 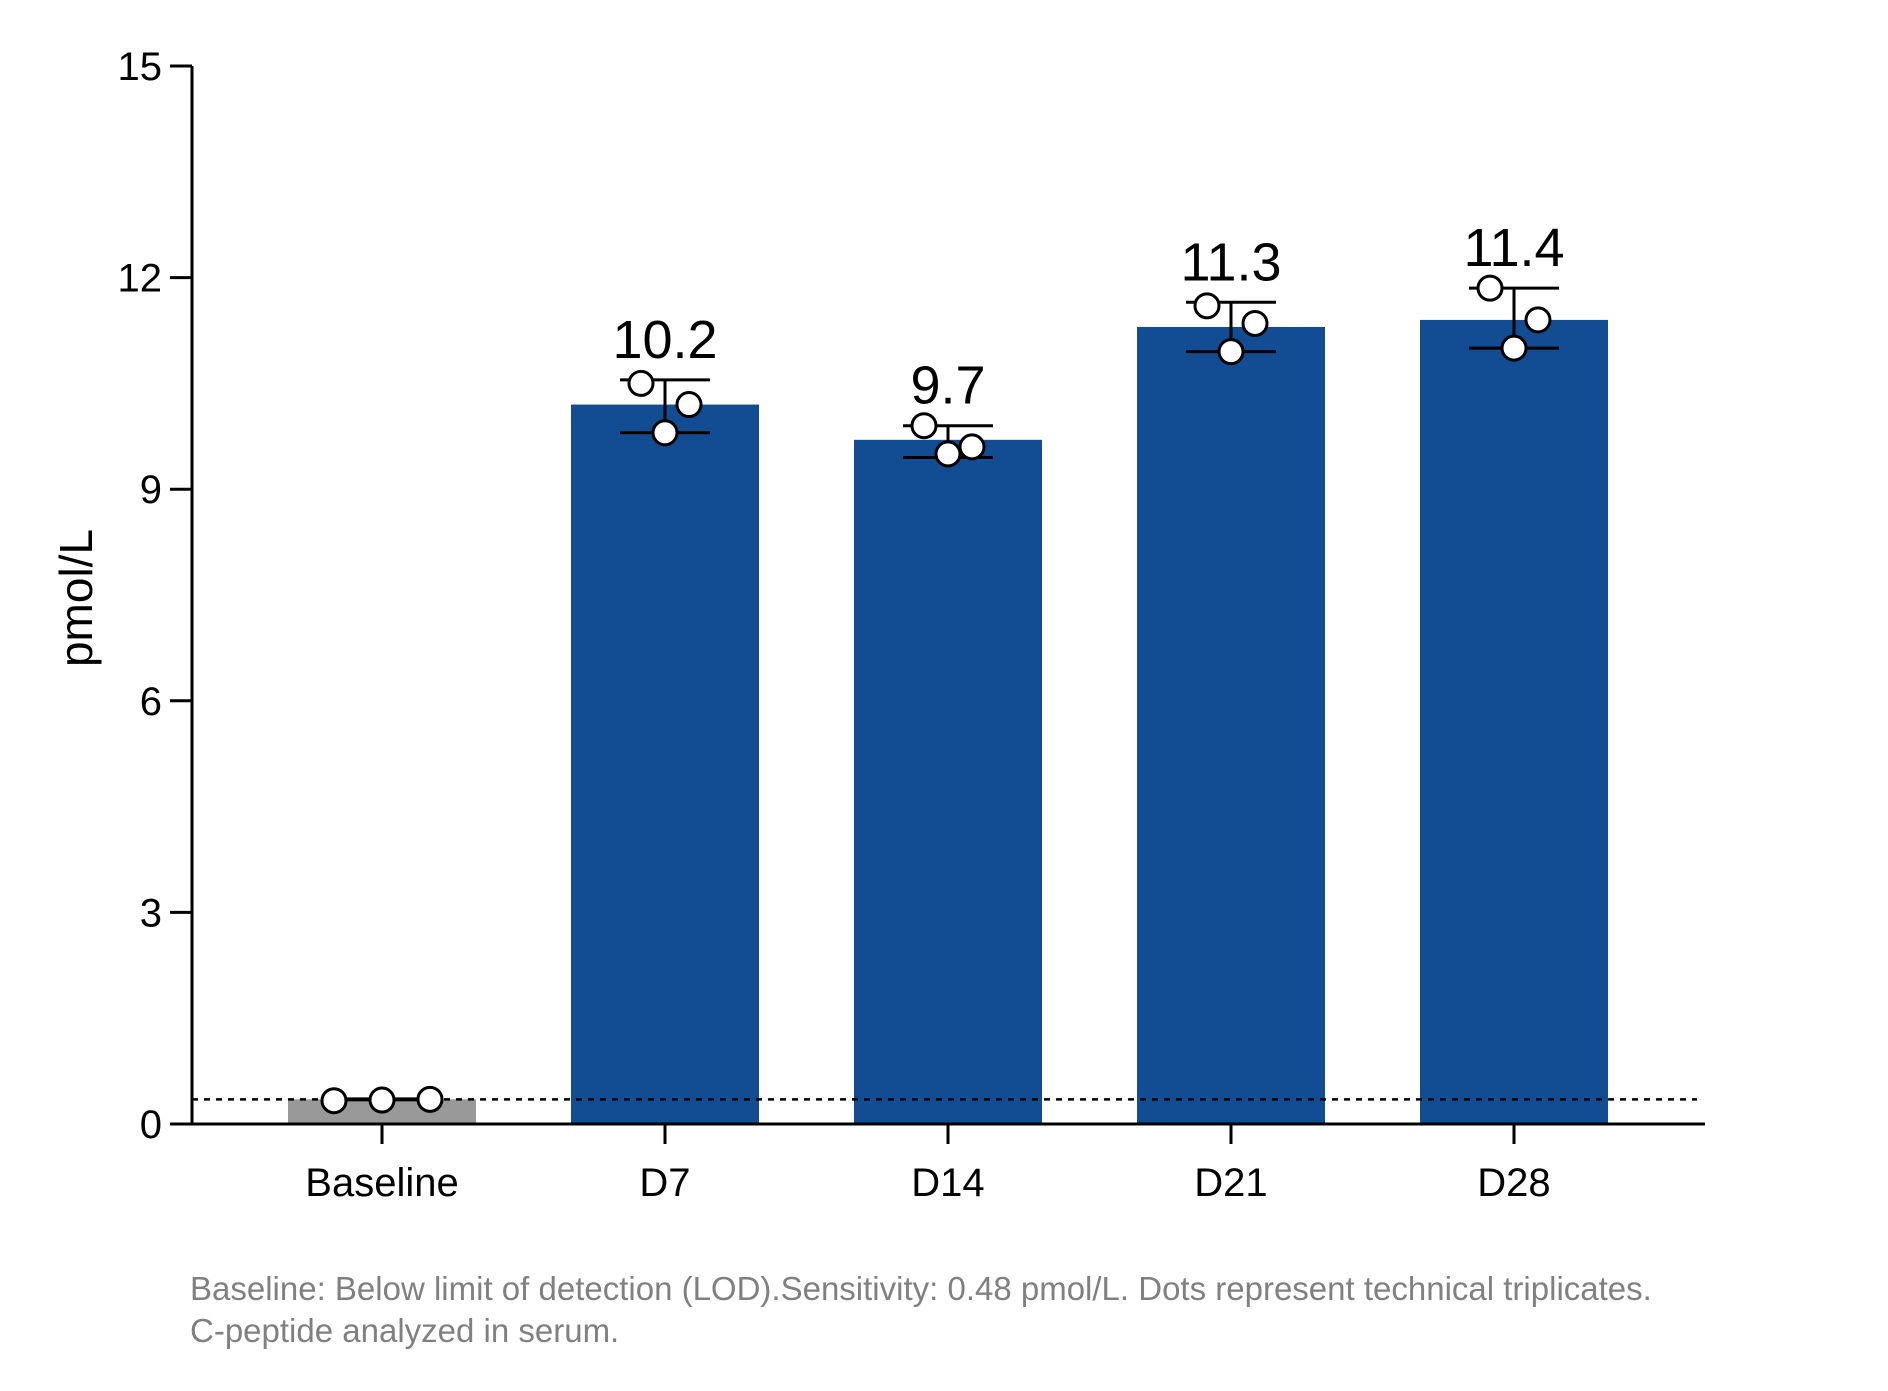 What do you see at coordinates (405, 1330) in the screenshot?
I see `footnote-line-2: C-peptide analyzed in serum.` at bounding box center [405, 1330].